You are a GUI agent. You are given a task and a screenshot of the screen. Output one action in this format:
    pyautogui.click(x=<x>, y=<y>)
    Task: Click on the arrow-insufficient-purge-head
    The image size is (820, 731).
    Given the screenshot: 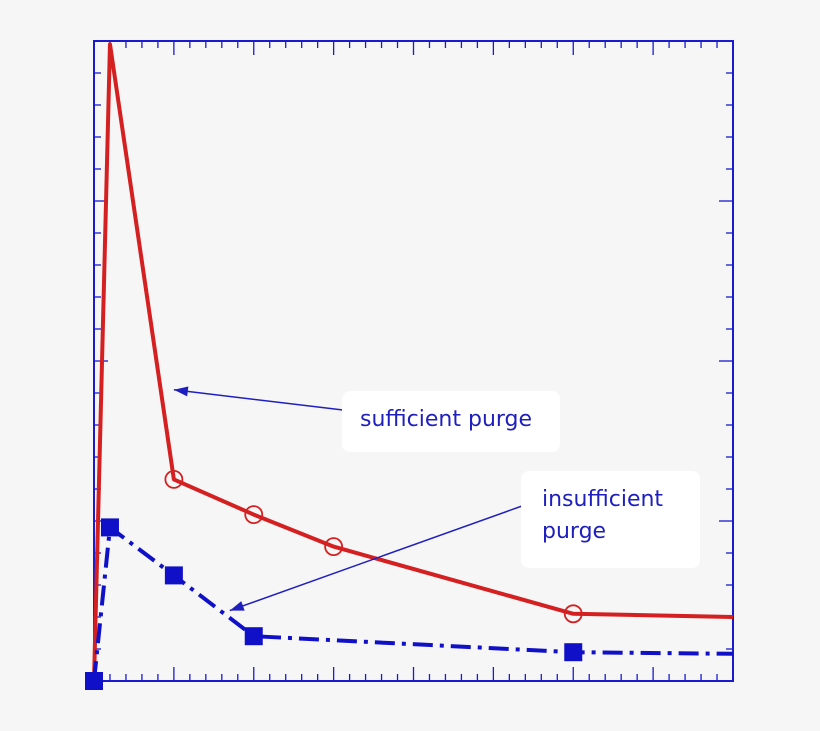 What is the action you would take?
    pyautogui.click(x=237, y=606)
    